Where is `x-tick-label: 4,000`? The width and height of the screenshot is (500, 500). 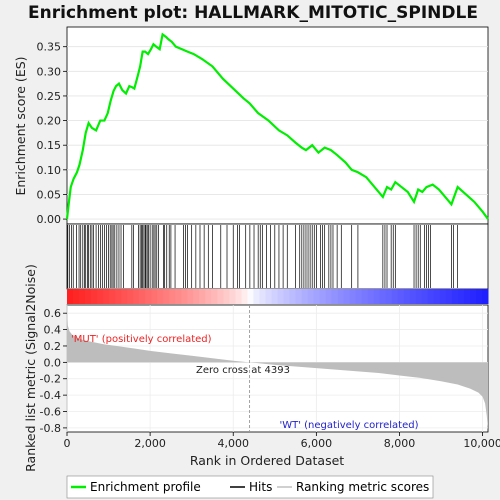 x-tick-label: 4,000 is located at coordinates (233, 443).